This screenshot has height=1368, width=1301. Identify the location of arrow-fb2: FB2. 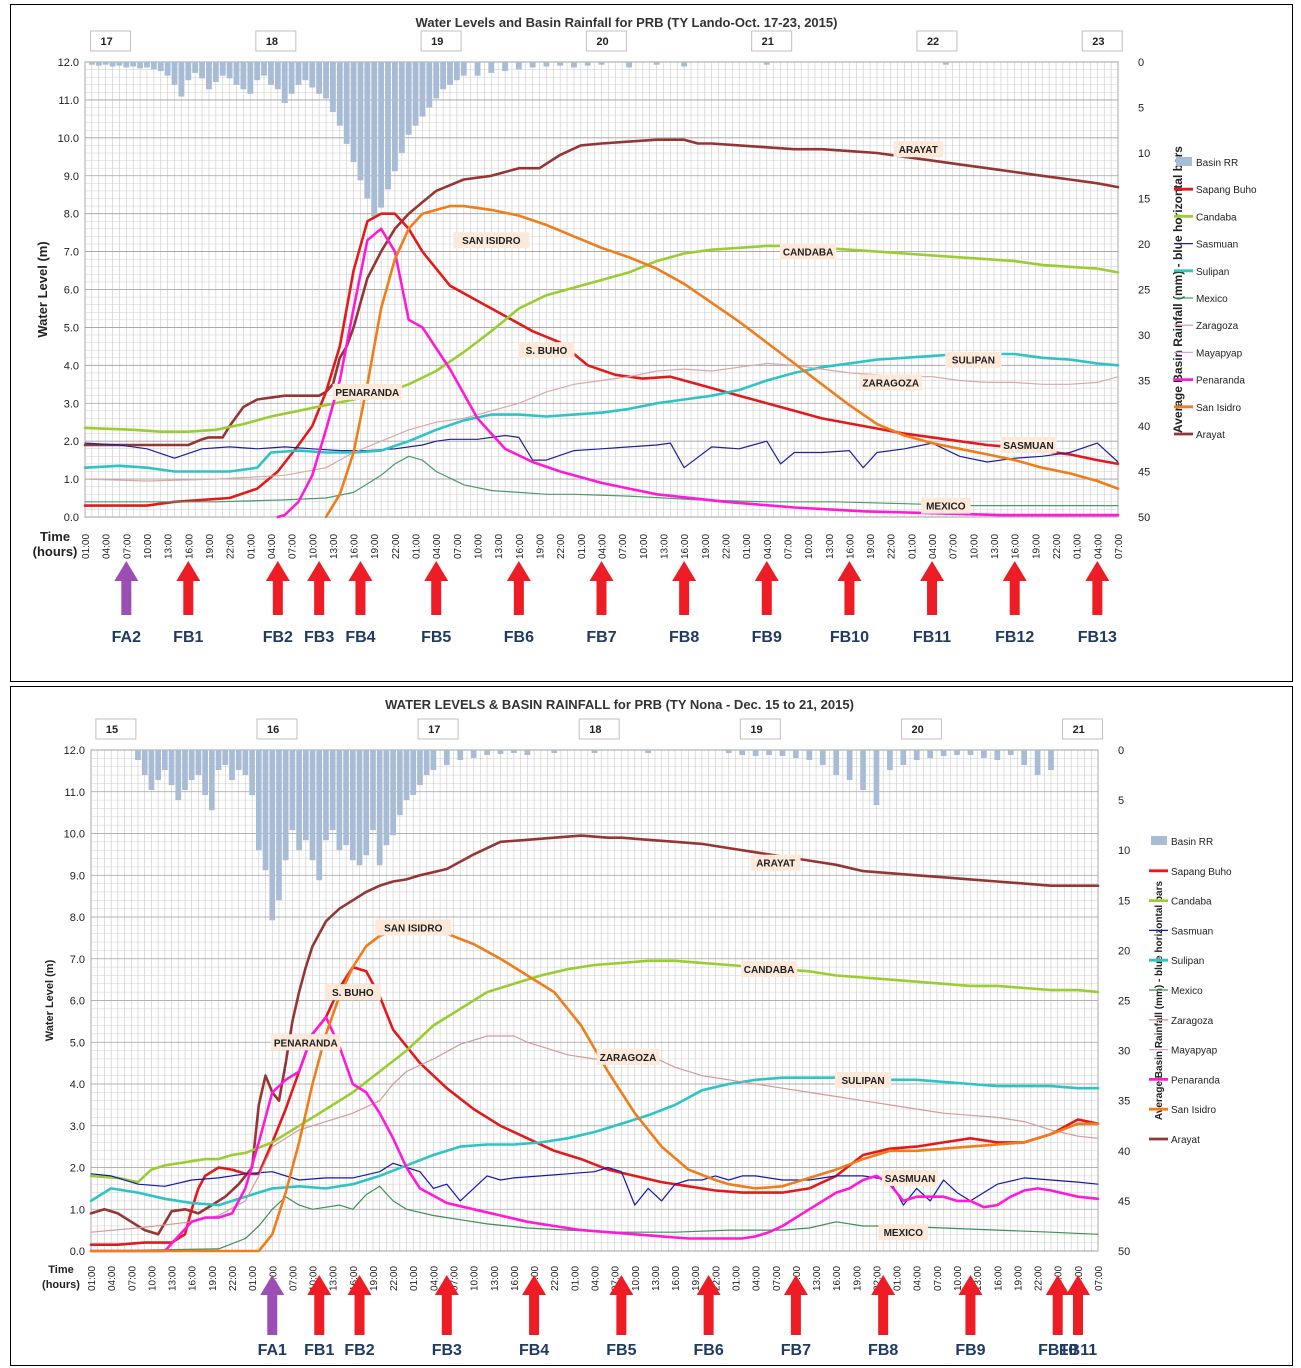
(359, 1317).